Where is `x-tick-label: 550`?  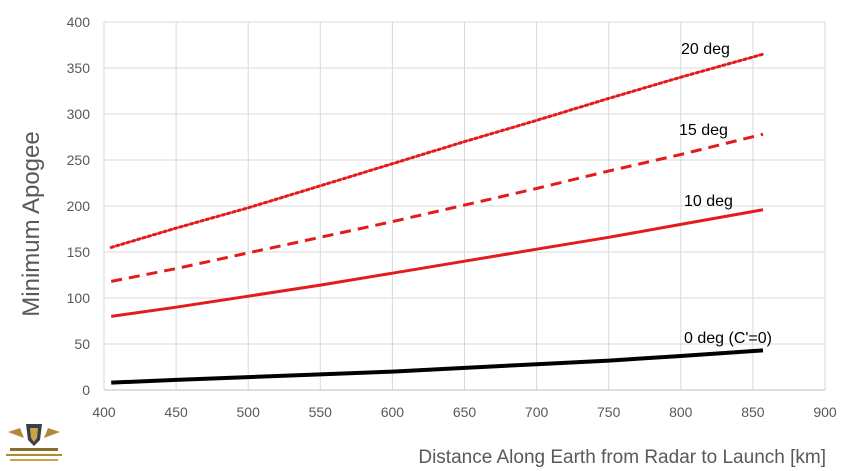
x-tick-label: 550 is located at coordinates (321, 412).